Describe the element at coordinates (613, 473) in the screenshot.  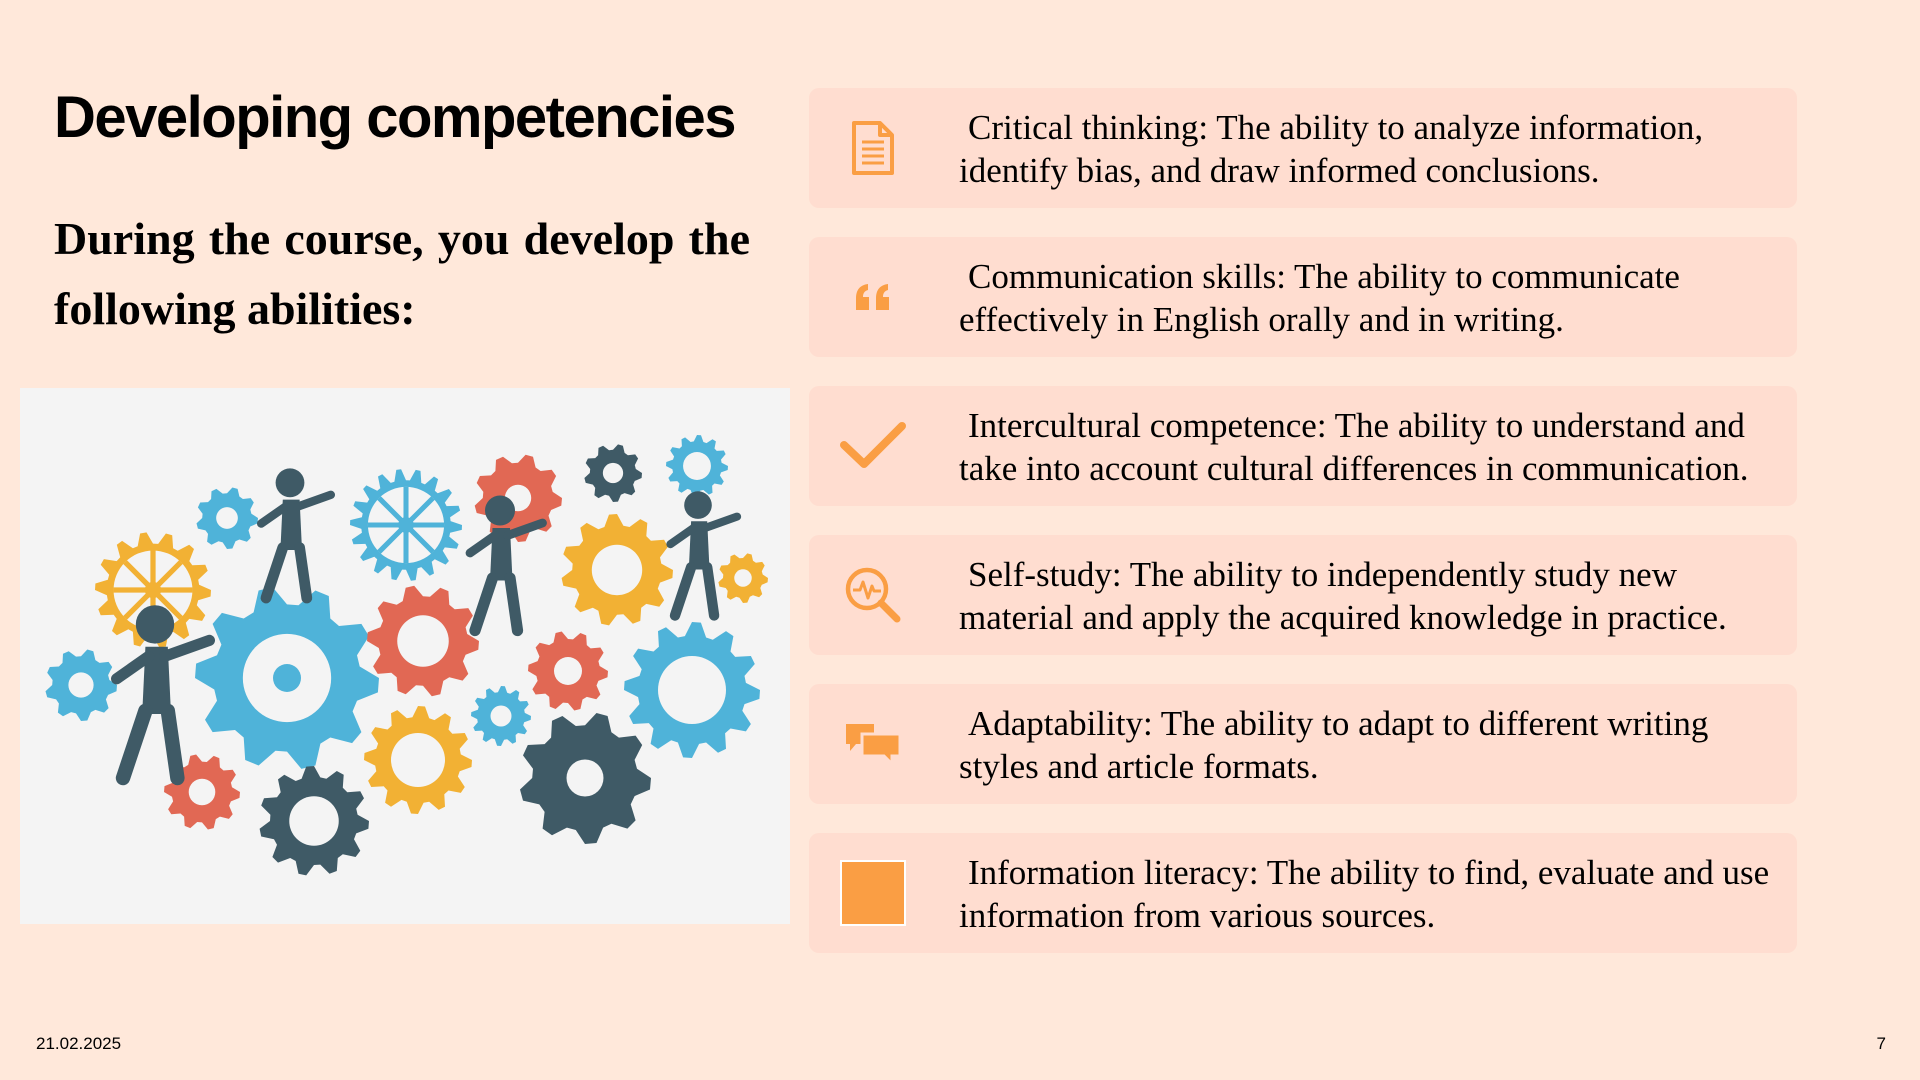
I see `gear-dark-top` at that location.